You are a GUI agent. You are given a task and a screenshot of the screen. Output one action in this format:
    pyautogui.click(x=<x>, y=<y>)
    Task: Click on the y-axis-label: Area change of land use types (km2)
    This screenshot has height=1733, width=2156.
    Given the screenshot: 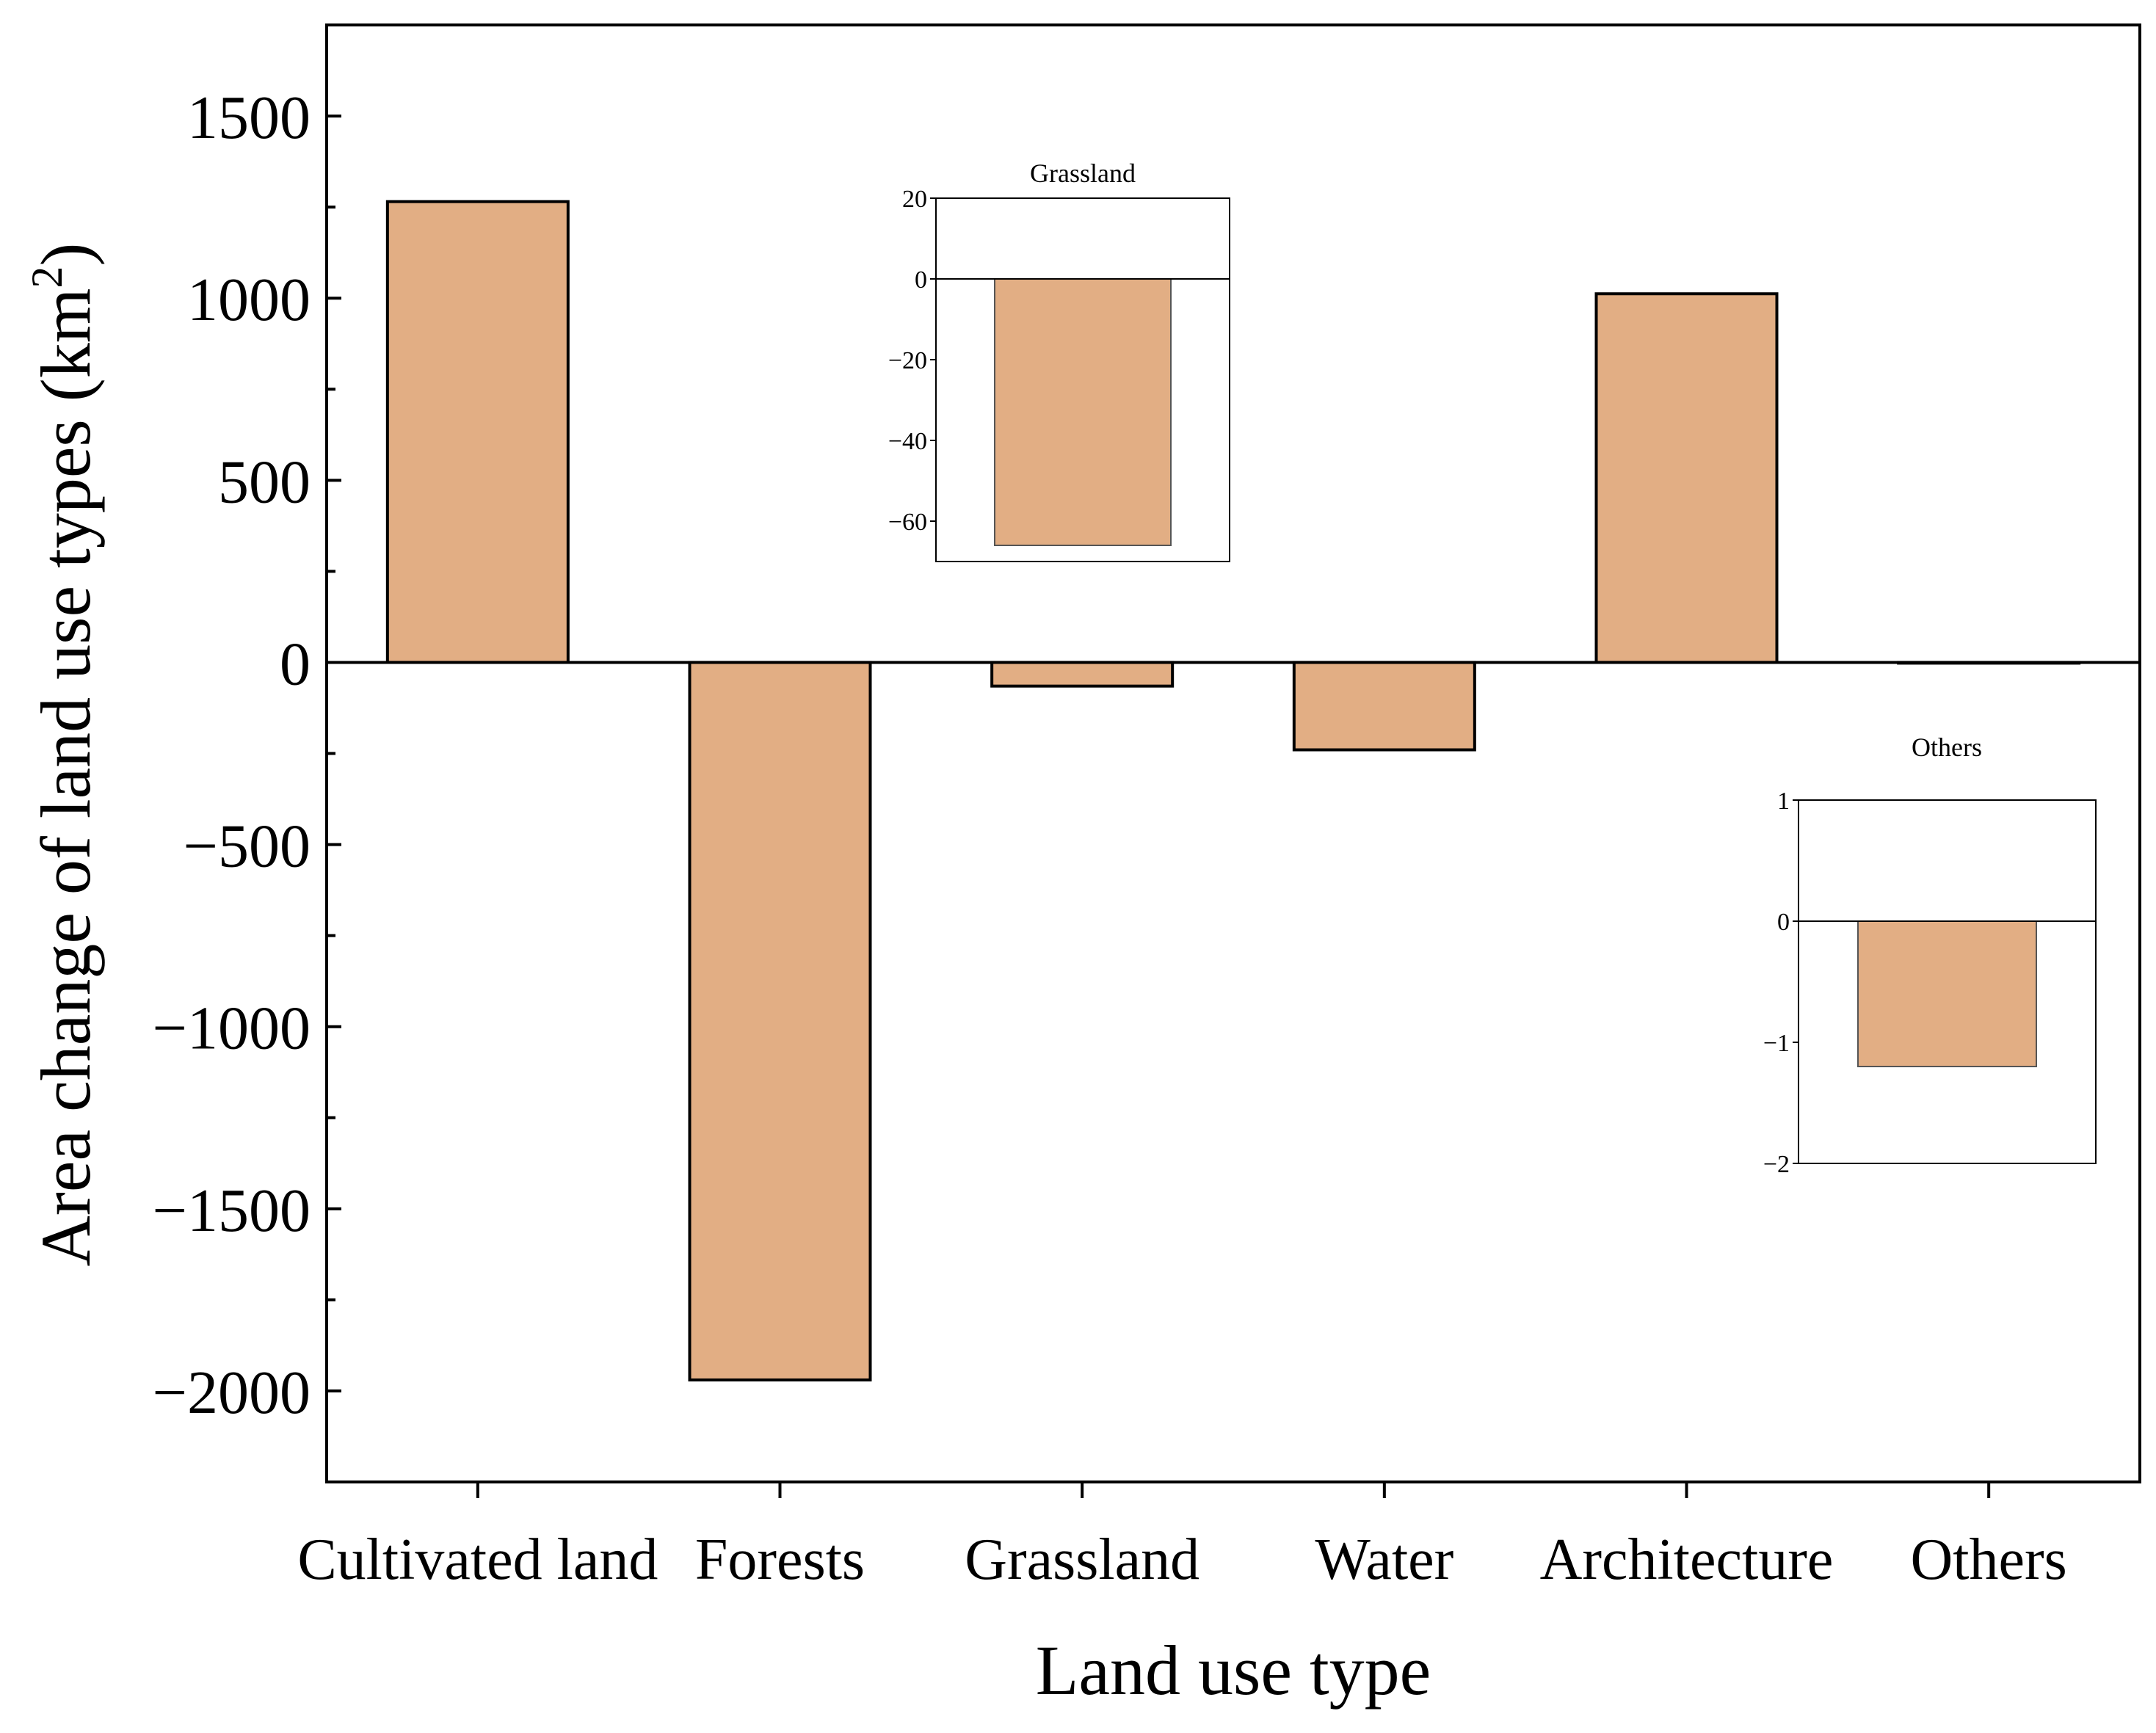 What is the action you would take?
    pyautogui.click(x=64, y=755)
    